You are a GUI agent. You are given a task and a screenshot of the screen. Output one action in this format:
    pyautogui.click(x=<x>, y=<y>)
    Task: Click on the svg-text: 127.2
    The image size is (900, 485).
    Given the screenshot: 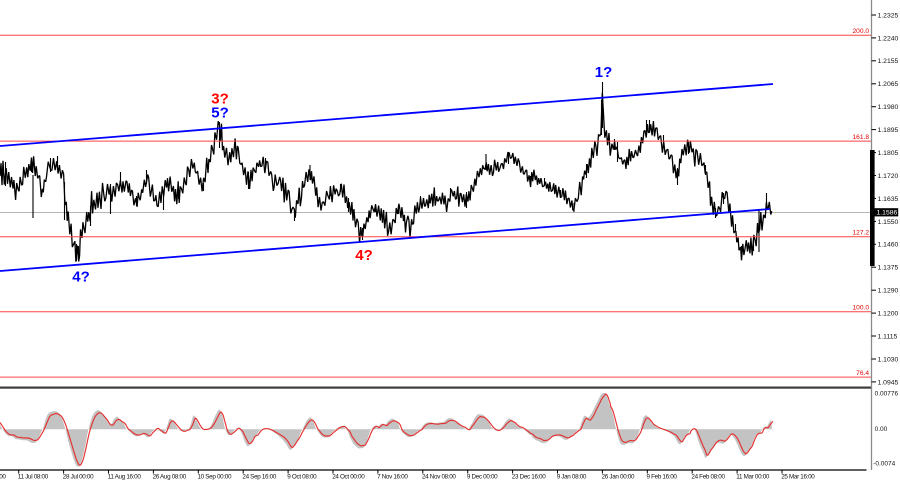 What is the action you would take?
    pyautogui.click(x=860, y=232)
    